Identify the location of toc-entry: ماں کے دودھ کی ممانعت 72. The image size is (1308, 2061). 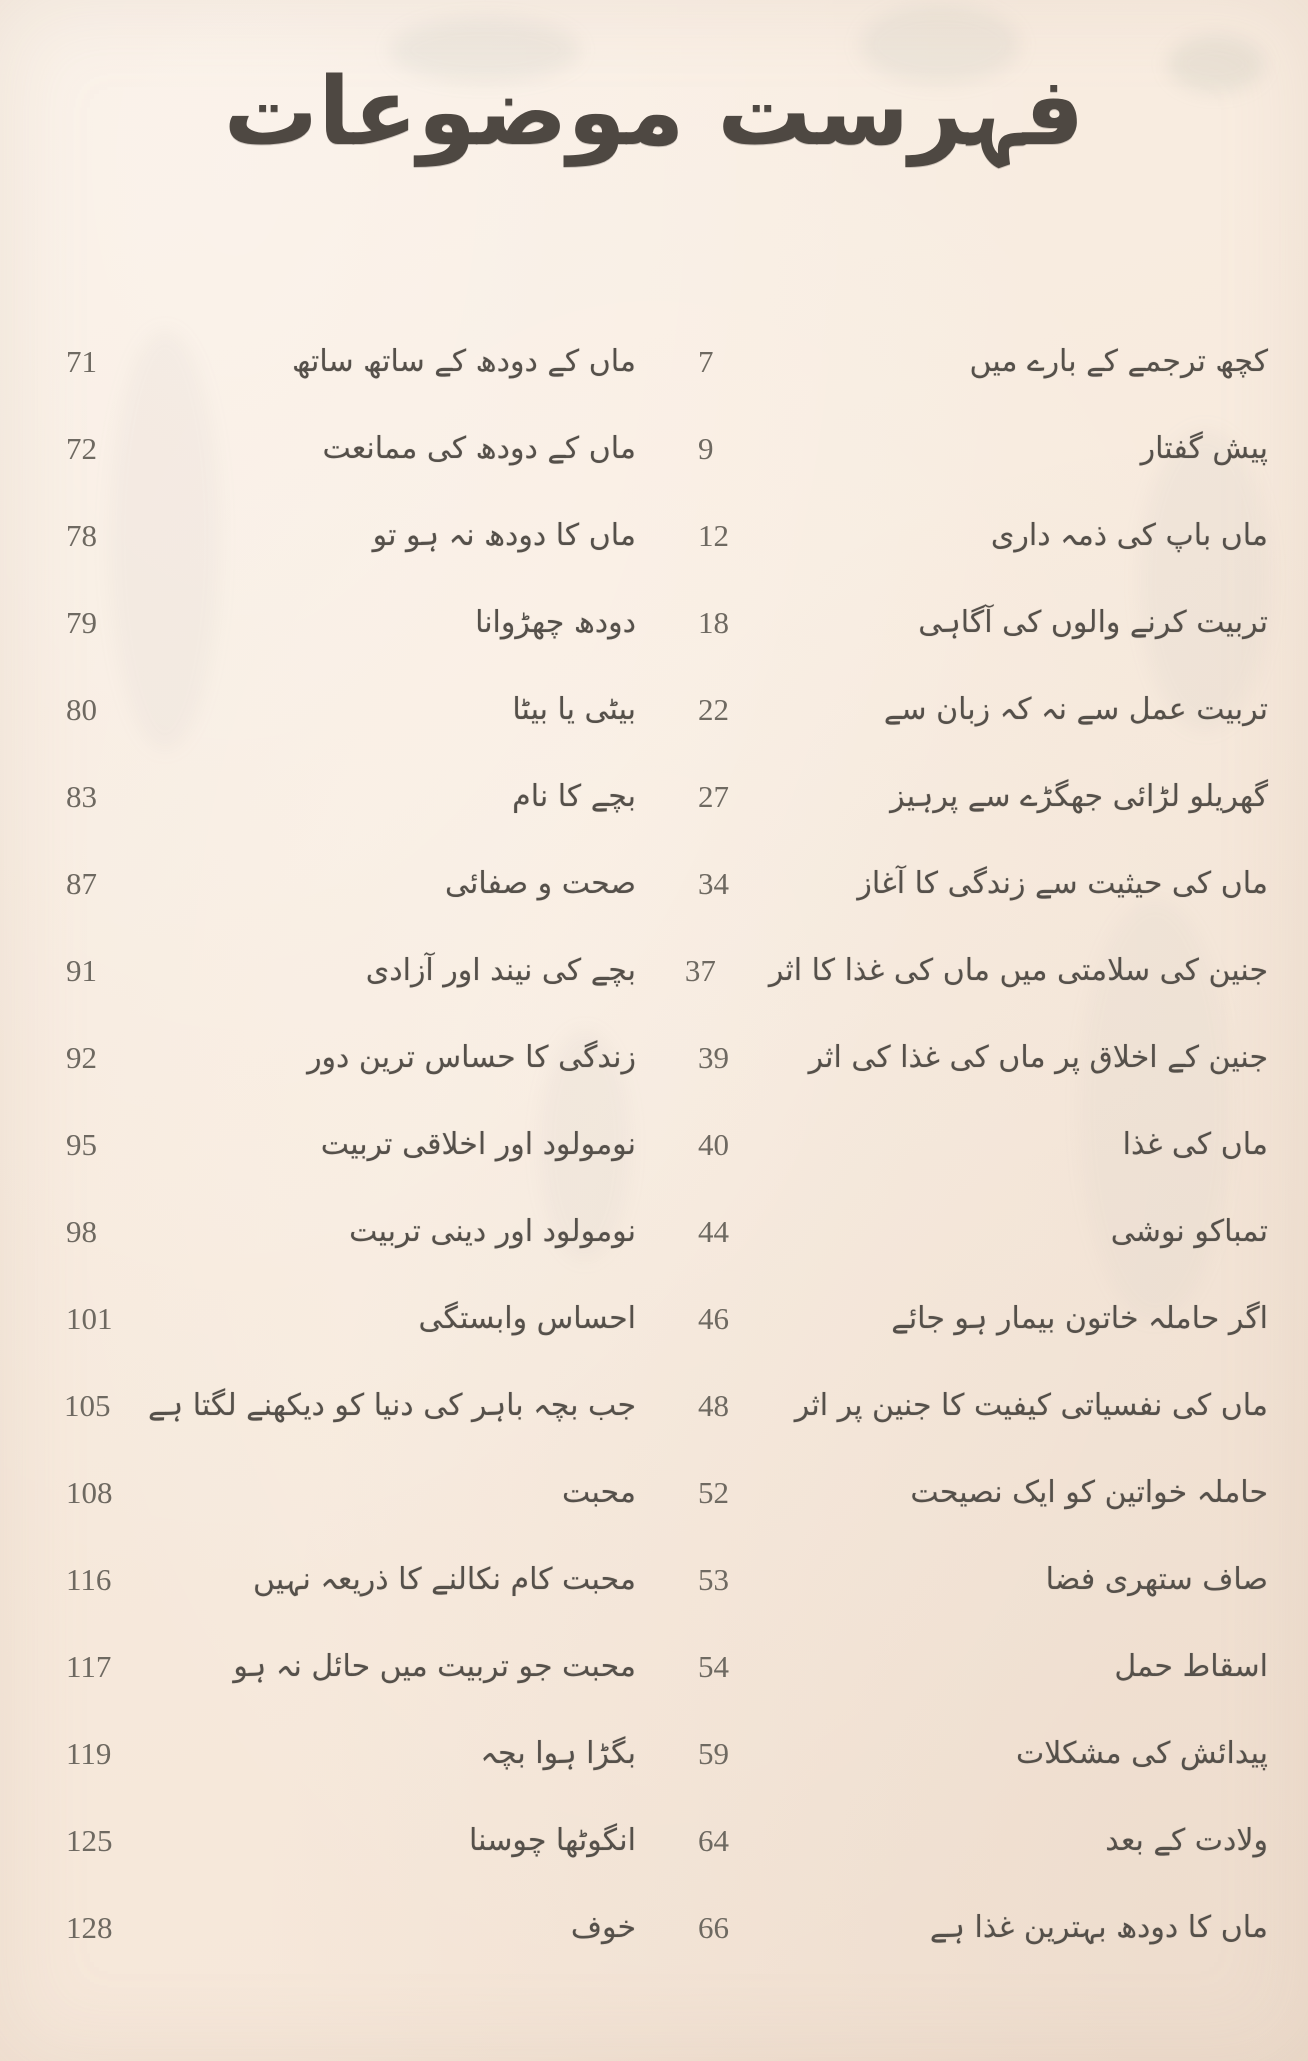
(351, 448).